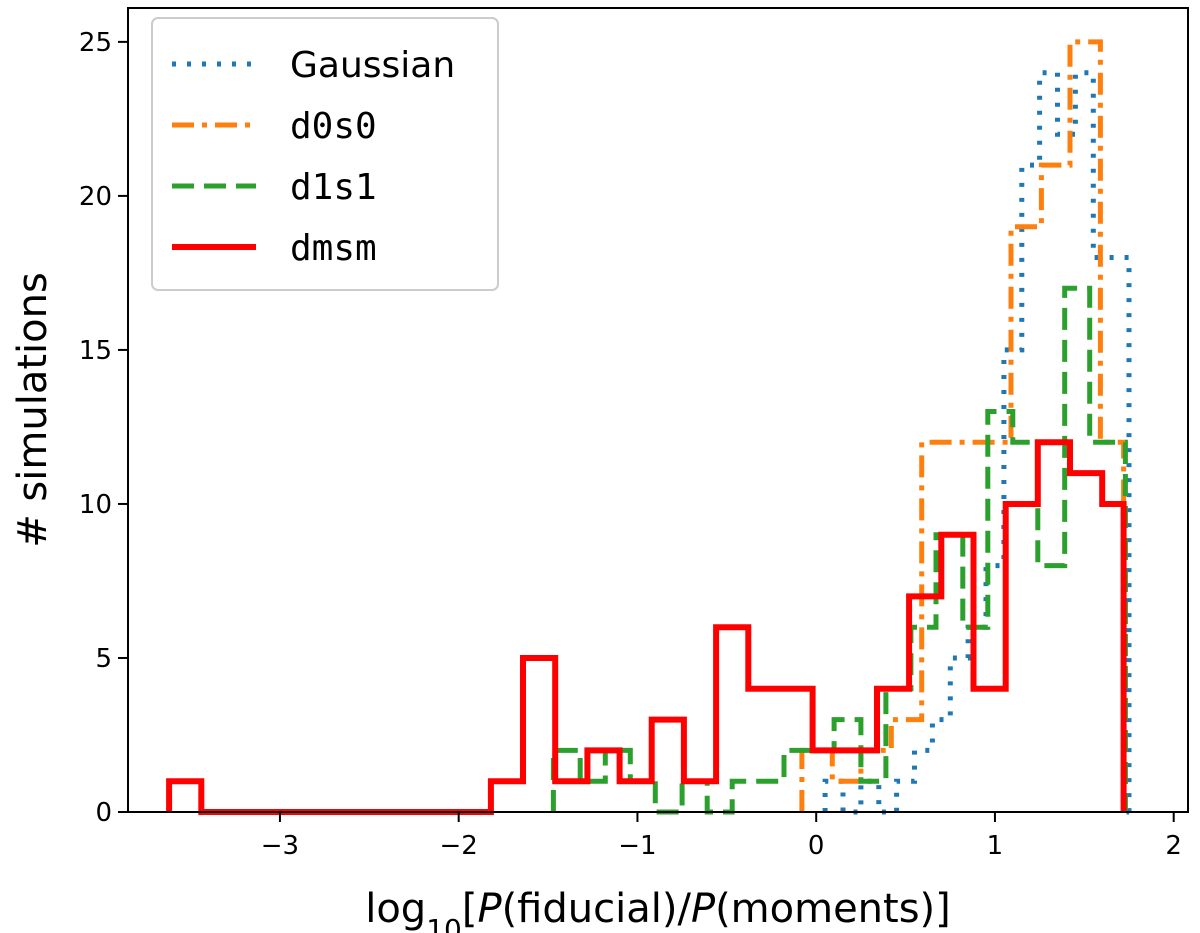 The width and height of the screenshot is (1200, 933). Describe the element at coordinates (280, 846) in the screenshot. I see `x-tick-label: −3` at that location.